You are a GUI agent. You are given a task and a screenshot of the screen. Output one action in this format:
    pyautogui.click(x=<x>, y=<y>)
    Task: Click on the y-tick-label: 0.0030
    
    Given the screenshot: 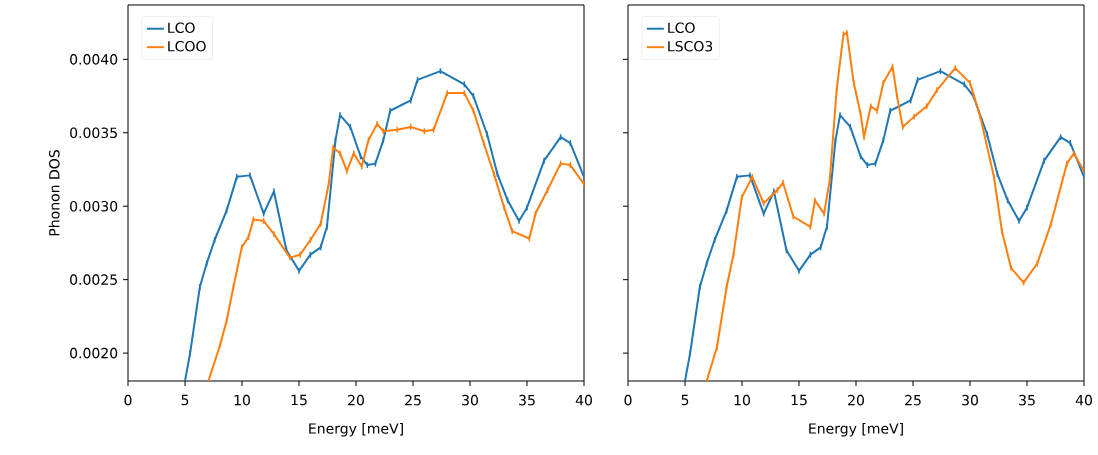 What is the action you would take?
    pyautogui.click(x=94, y=206)
    